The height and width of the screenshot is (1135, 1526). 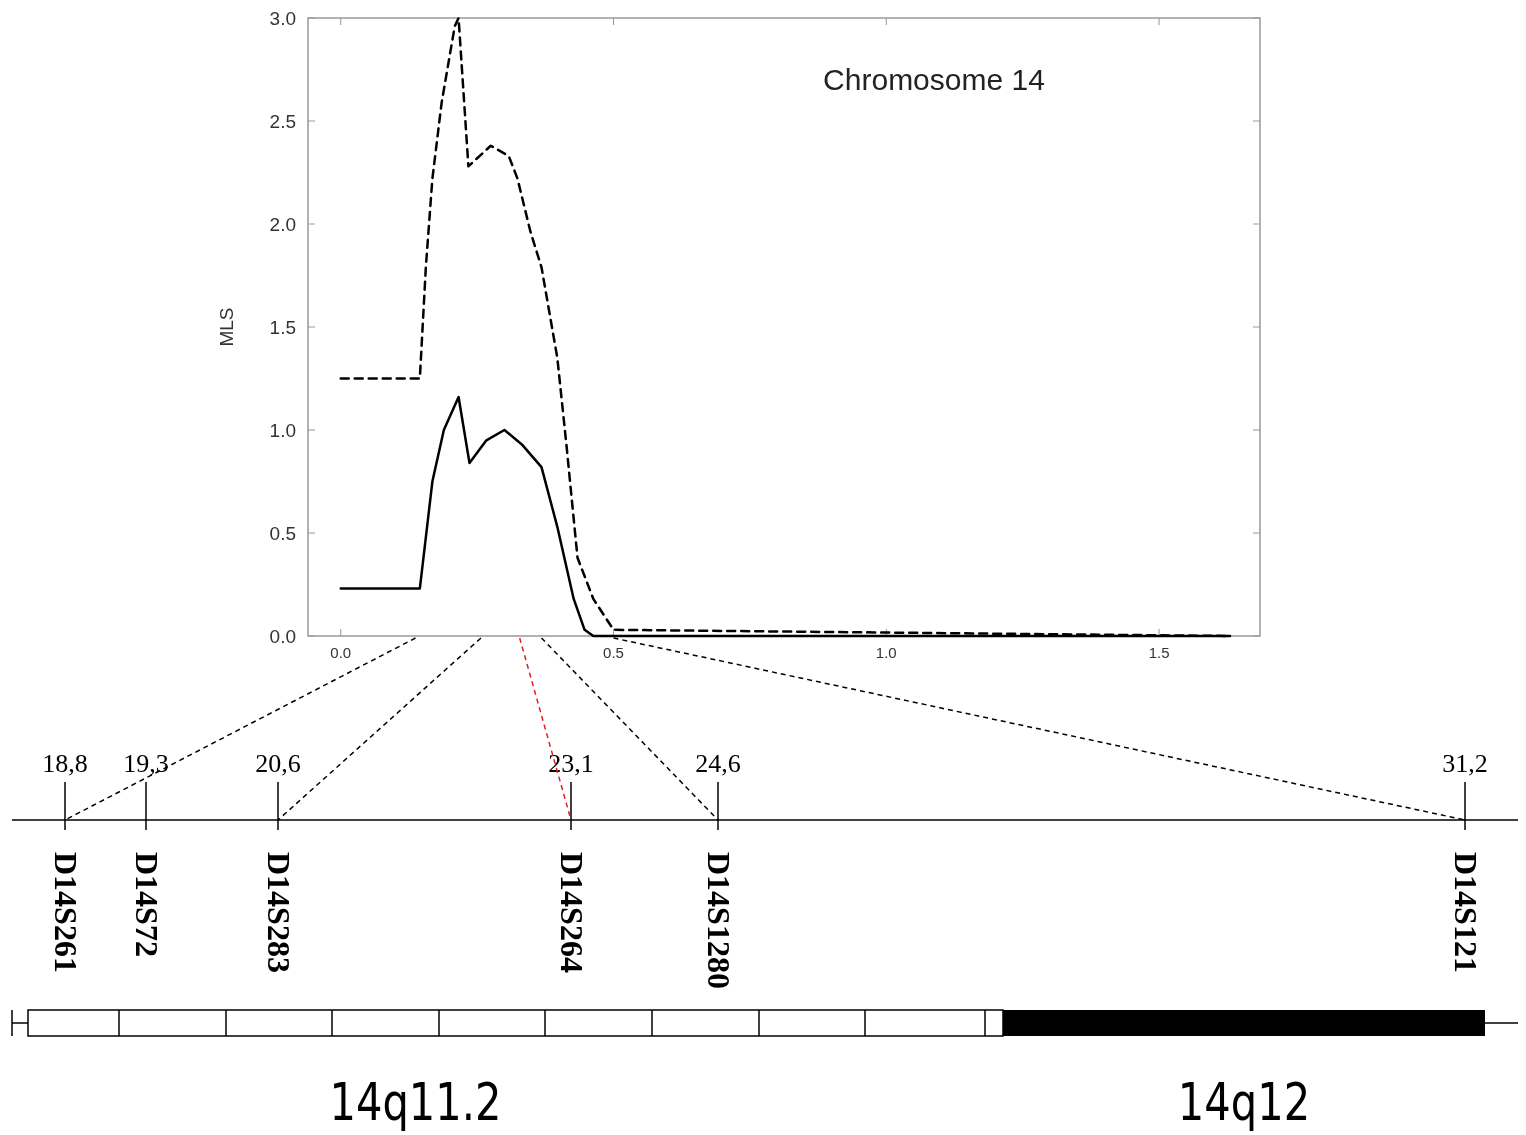 What do you see at coordinates (226, 327) in the screenshot?
I see `y-axis-title: MLS` at bounding box center [226, 327].